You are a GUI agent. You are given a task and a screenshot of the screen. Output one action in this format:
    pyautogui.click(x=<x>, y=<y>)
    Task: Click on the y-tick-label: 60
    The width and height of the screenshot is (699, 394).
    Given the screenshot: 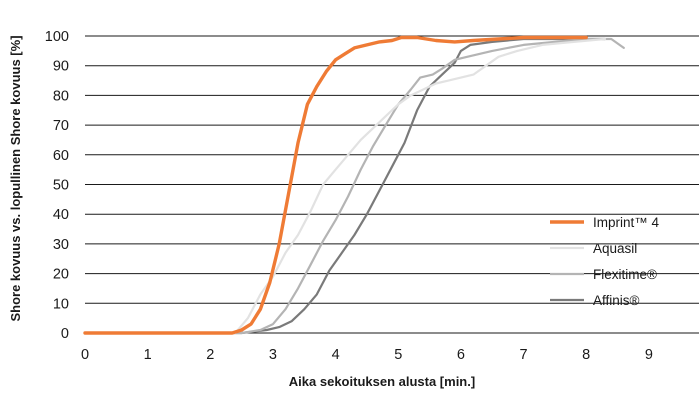 What is the action you would take?
    pyautogui.click(x=61, y=156)
    